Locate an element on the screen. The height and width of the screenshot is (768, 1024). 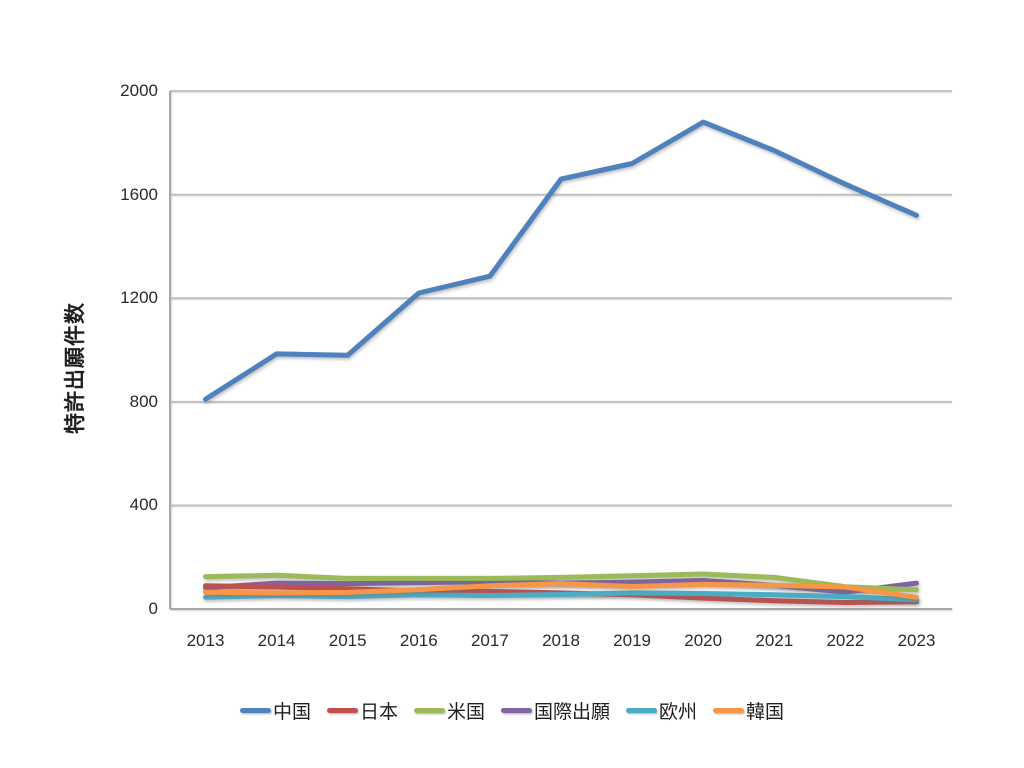
y-tick-label: 800 is located at coordinates (143, 401).